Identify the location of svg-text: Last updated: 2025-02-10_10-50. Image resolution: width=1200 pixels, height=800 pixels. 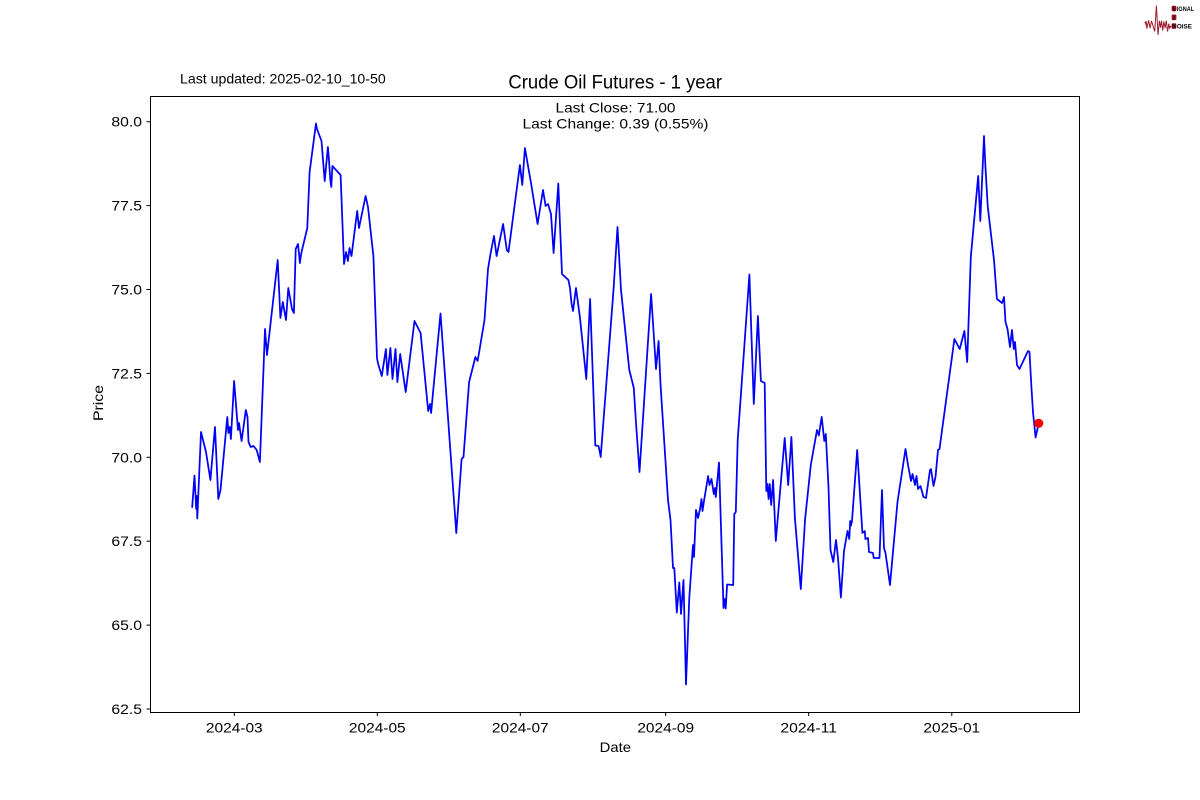
(283, 78).